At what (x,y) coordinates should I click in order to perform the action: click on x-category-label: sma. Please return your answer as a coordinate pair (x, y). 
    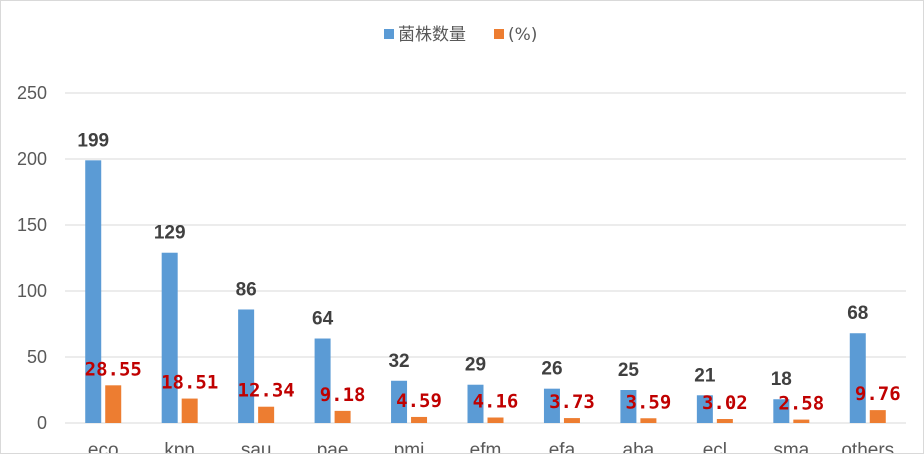
    Looking at the image, I should click on (791, 446).